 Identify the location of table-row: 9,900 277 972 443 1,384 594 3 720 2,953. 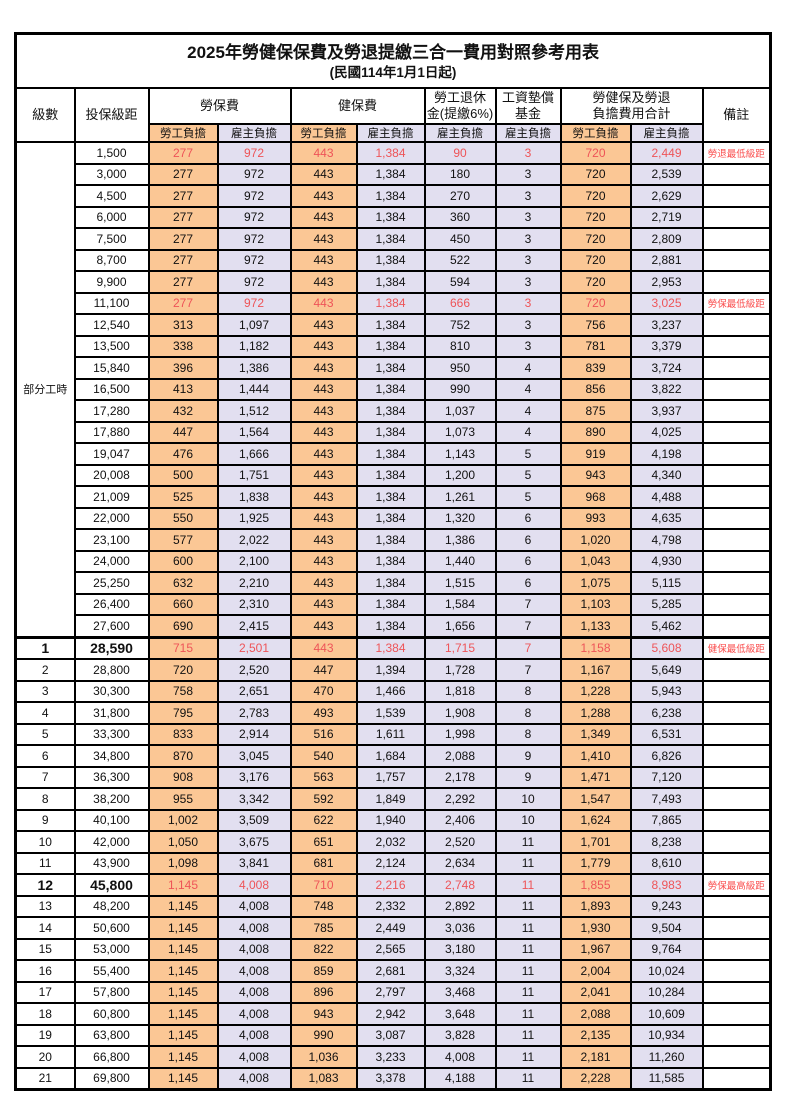
(394, 282).